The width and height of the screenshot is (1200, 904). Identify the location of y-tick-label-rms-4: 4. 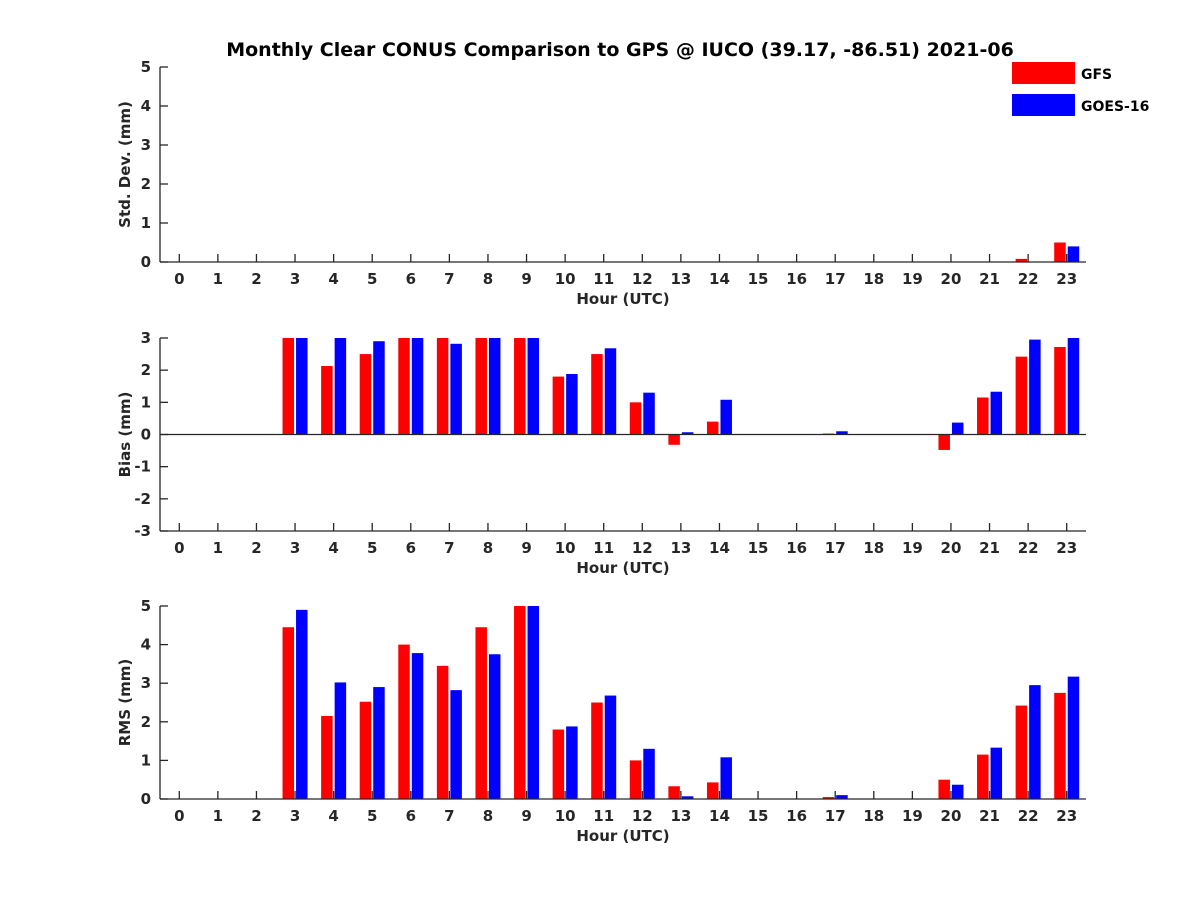
(146, 645).